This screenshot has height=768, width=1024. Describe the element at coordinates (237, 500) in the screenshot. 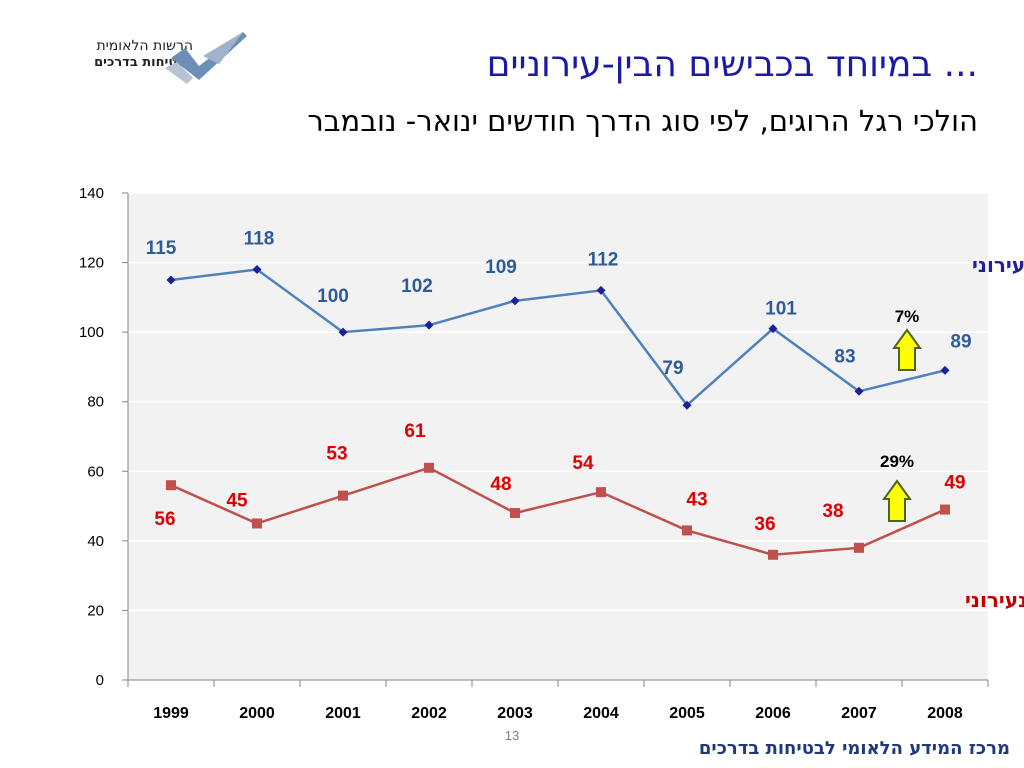

I see `interurban-data-label: 45` at that location.